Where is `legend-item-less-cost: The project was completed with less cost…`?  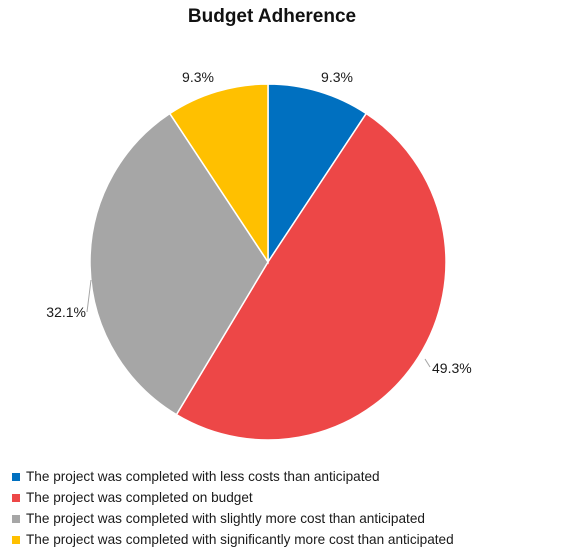 legend-item-less-cost: The project was completed with less cost… is located at coordinates (292, 476).